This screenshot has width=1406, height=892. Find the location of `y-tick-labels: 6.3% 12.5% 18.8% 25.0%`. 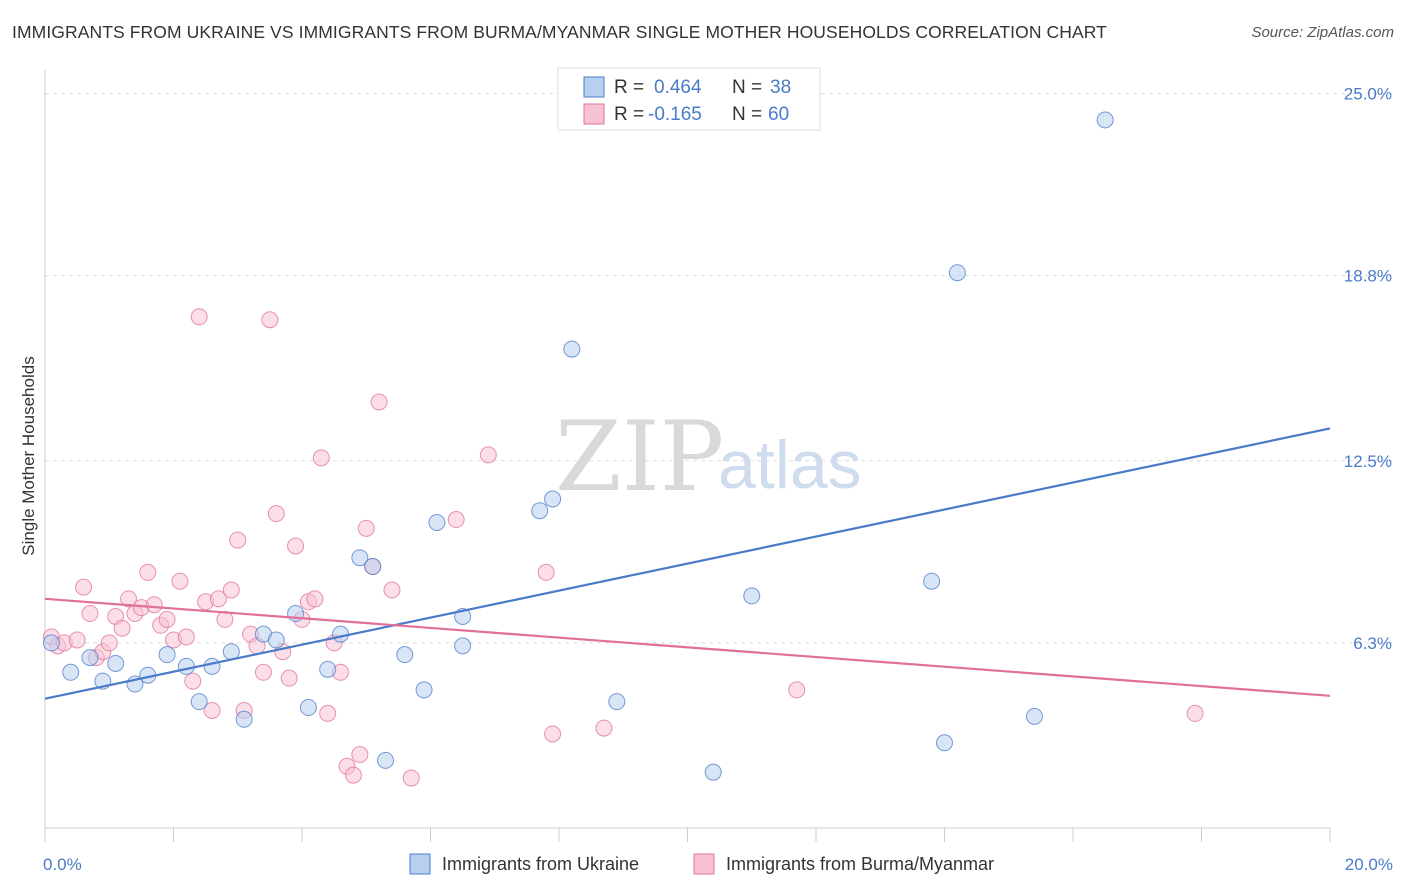

y-tick-labels: 6.3% 12.5% 18.8% 25.0% is located at coordinates (1368, 369).